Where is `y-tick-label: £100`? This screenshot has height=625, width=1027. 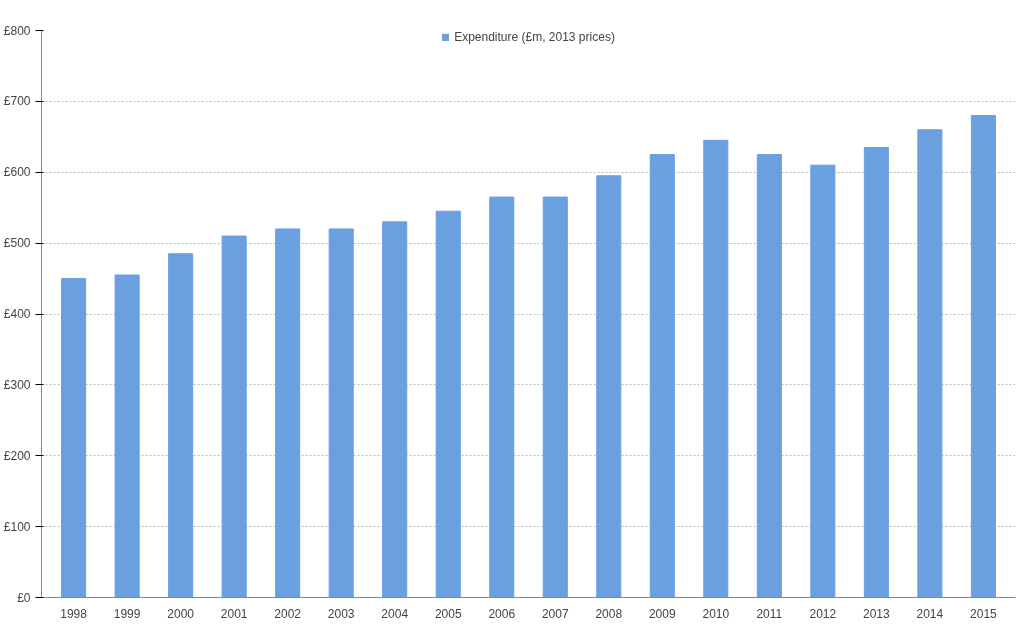 y-tick-label: £100 is located at coordinates (17, 526).